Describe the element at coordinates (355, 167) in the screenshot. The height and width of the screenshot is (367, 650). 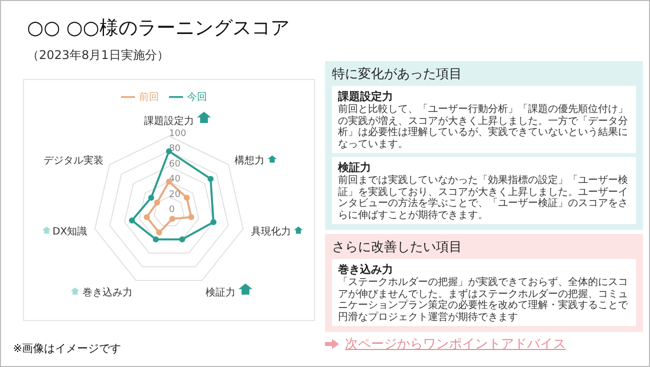
I see `text: 検証力` at that location.